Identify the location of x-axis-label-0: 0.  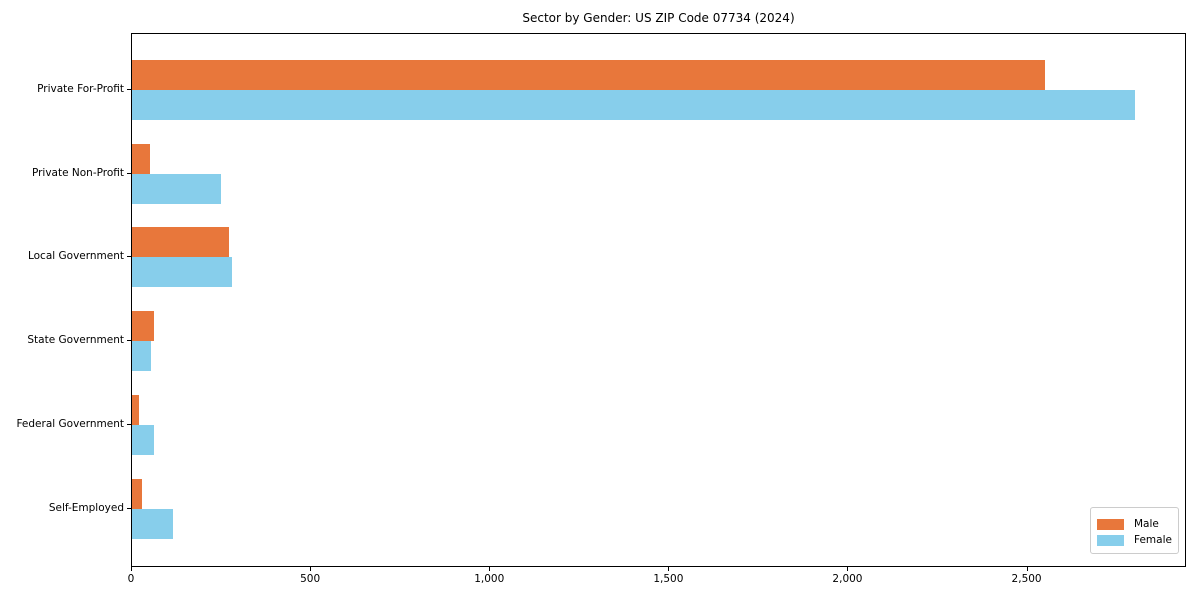
(131, 579).